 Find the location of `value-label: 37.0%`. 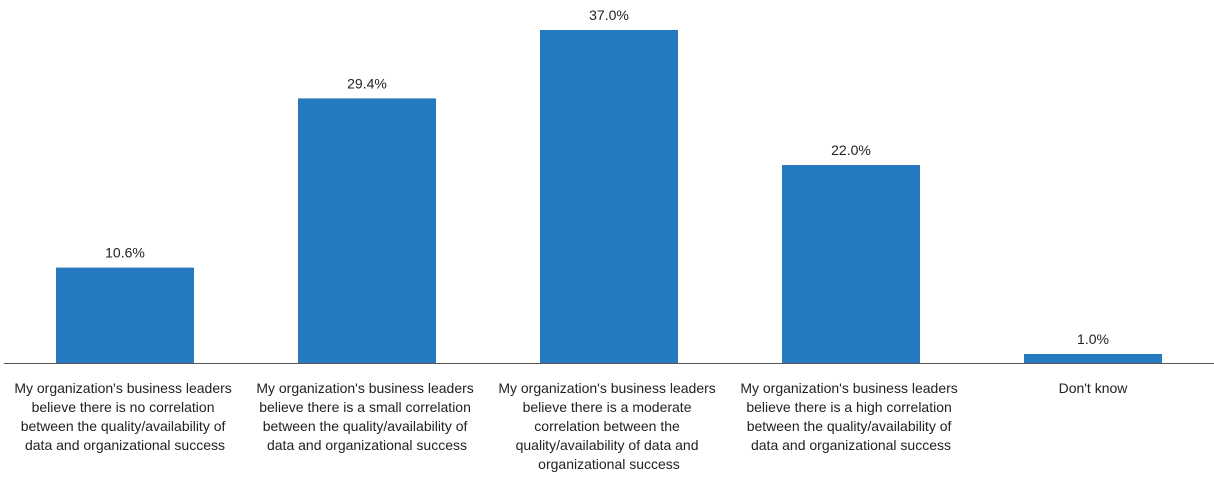

value-label: 37.0% is located at coordinates (609, 15).